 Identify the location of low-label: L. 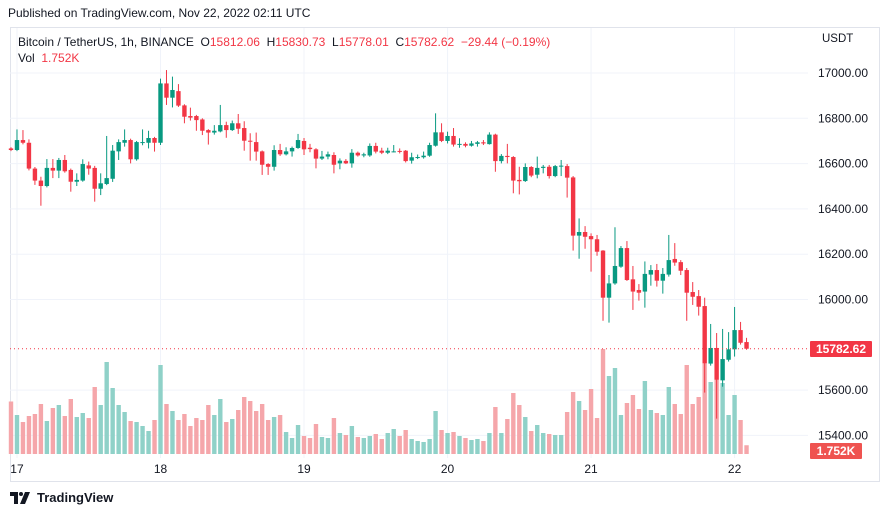
(335, 42).